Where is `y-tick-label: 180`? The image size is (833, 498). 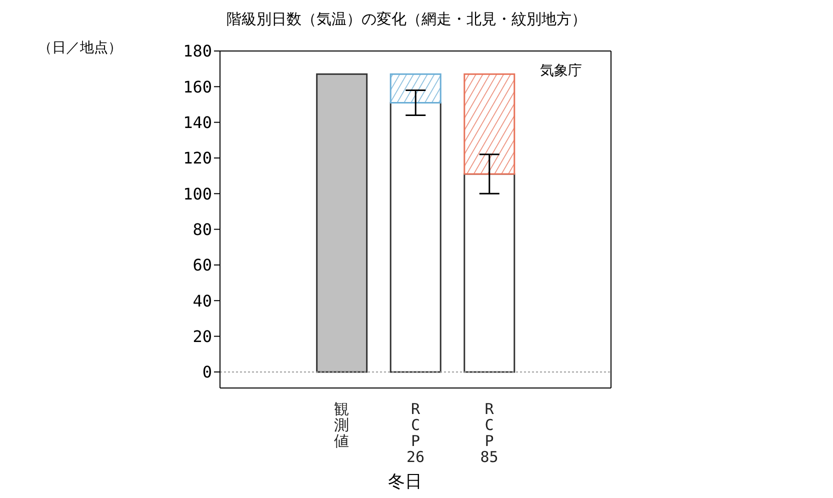
y-tick-label: 180 is located at coordinates (197, 51).